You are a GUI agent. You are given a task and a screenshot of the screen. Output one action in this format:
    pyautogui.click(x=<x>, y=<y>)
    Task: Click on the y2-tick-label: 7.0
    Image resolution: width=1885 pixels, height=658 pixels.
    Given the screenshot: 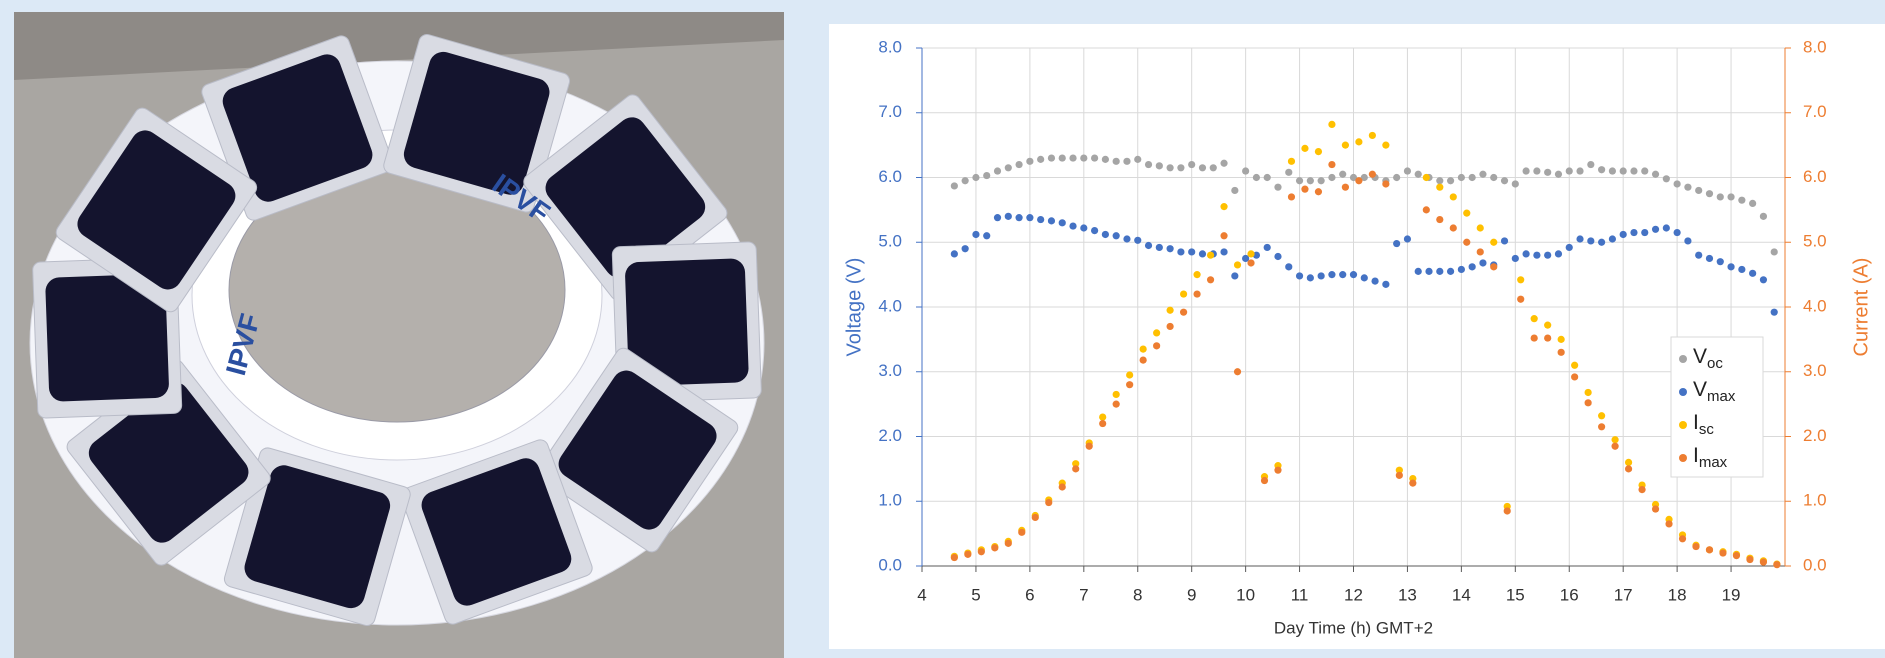 What is the action you would take?
    pyautogui.click(x=1815, y=111)
    